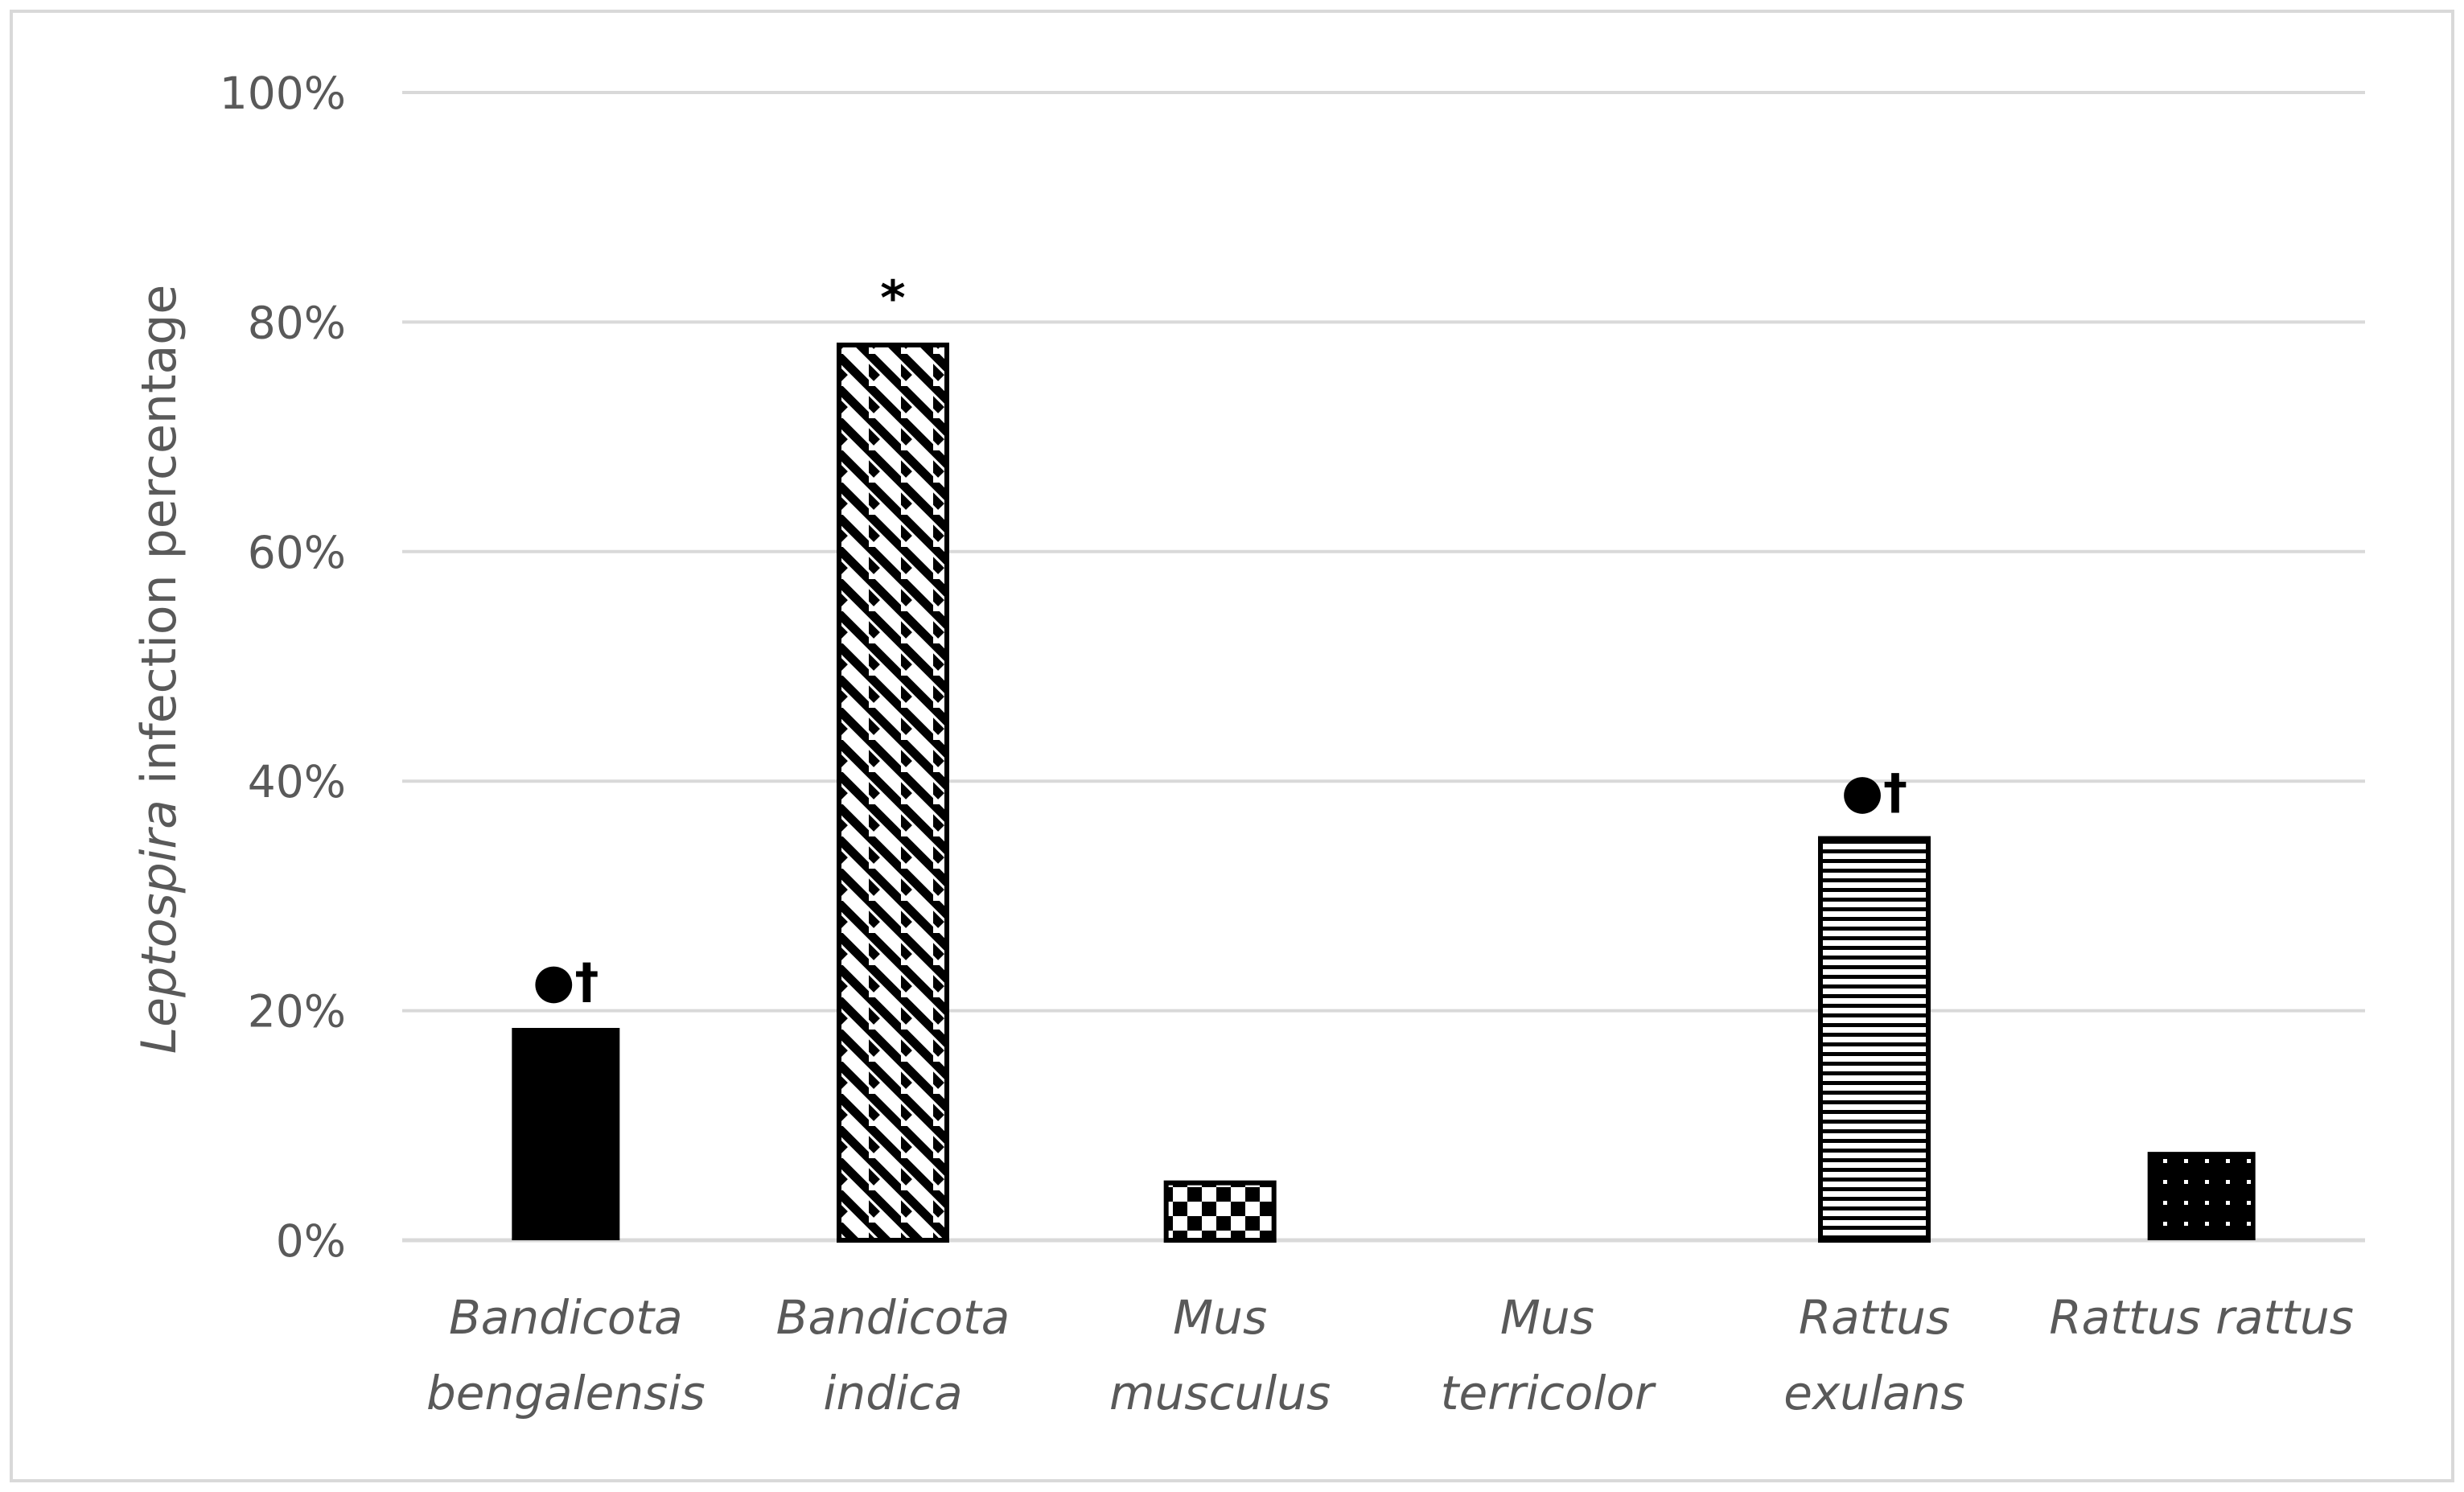 The width and height of the screenshot is (2464, 1492). I want to click on y-tick-label: 60%, so click(297, 552).